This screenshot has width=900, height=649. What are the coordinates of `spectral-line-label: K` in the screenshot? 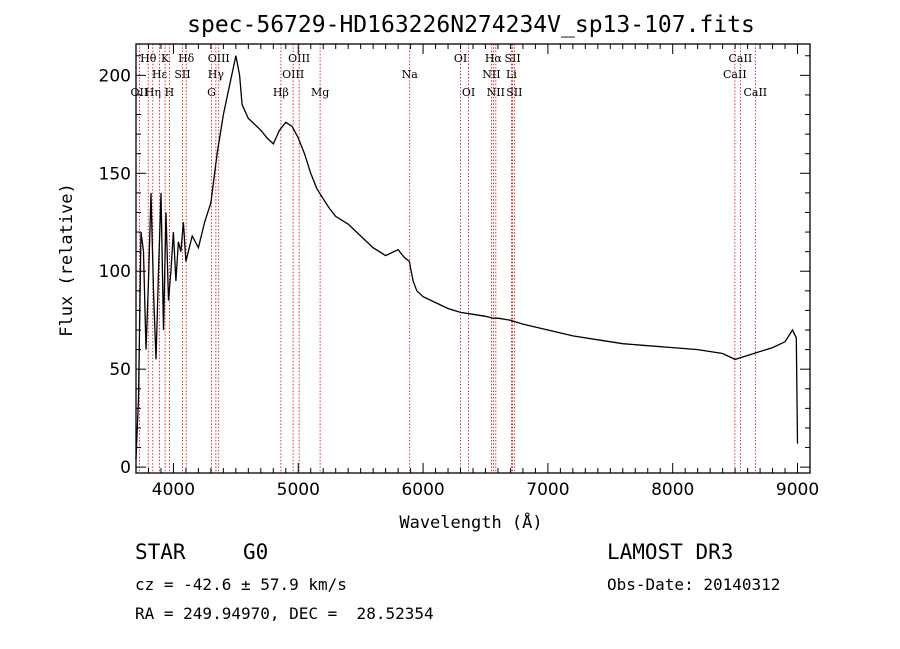 It's located at (165, 58).